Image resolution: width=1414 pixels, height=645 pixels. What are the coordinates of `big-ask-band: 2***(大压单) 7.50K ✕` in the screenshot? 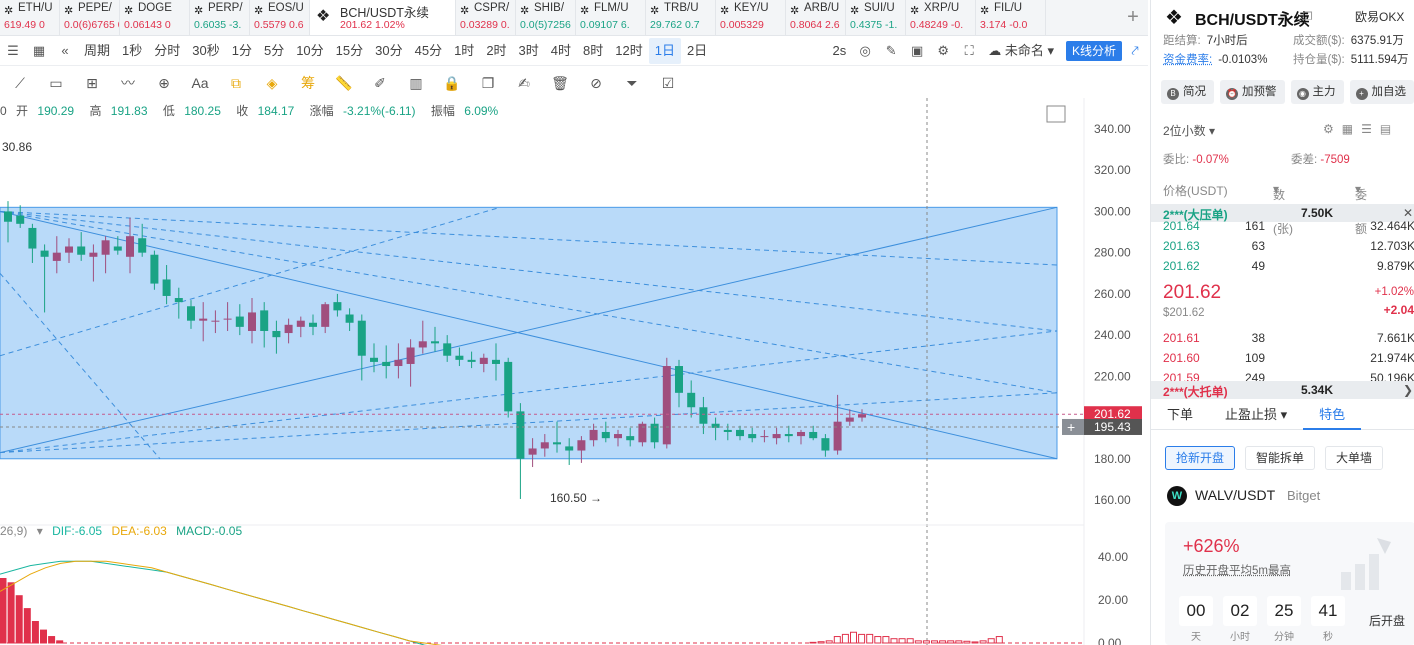 It's located at (1282, 213).